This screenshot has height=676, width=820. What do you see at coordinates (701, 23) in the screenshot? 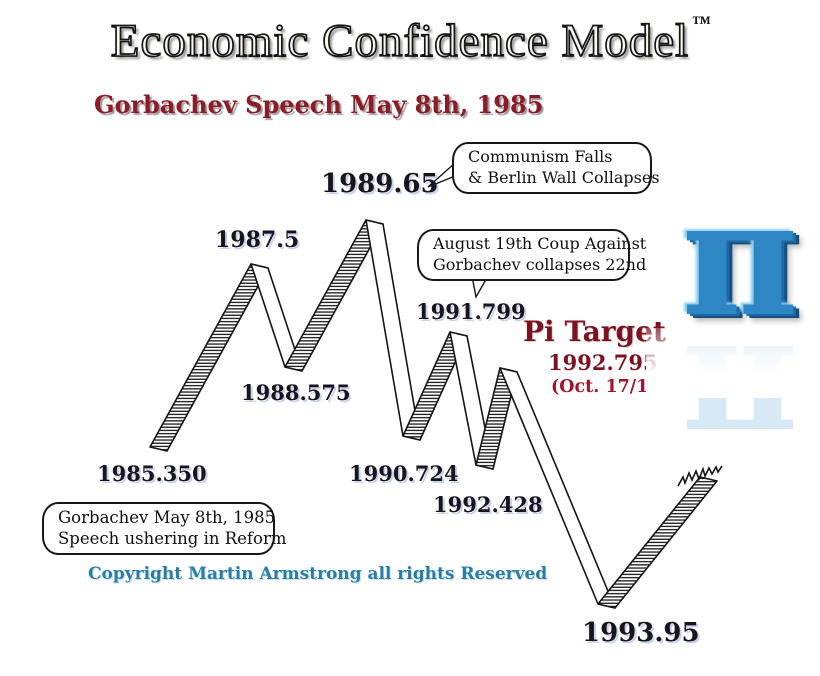
I see `trademark-symbol: ™` at bounding box center [701, 23].